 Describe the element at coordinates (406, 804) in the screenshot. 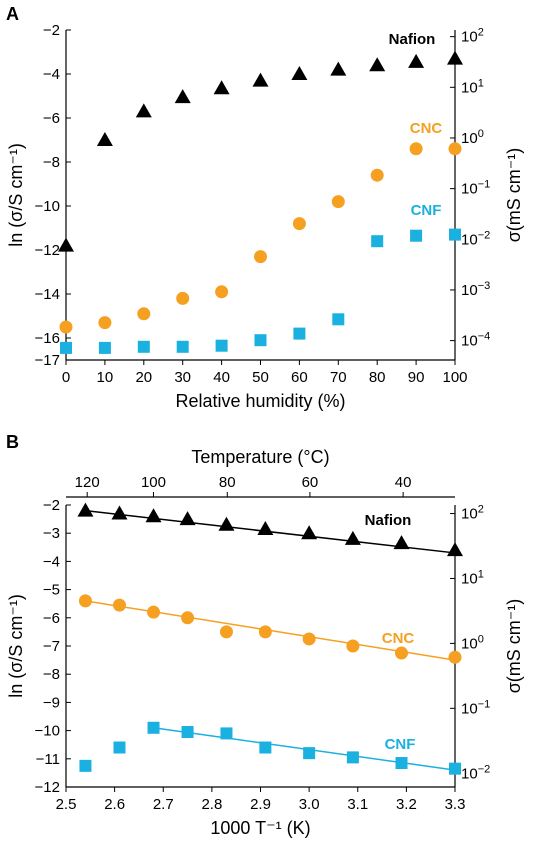

I see `x-tick-label: 3.2` at that location.